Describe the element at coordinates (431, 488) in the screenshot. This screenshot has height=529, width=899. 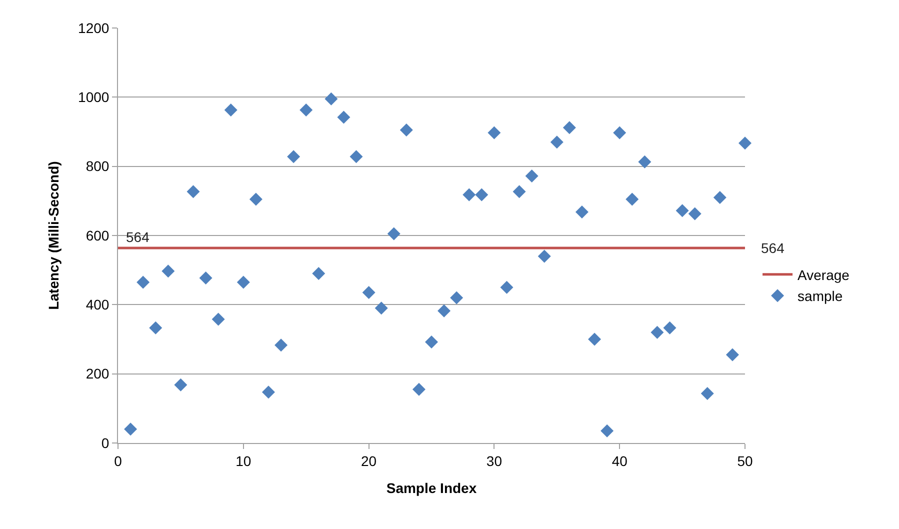
I see `x-axis-title: Sample Index` at that location.